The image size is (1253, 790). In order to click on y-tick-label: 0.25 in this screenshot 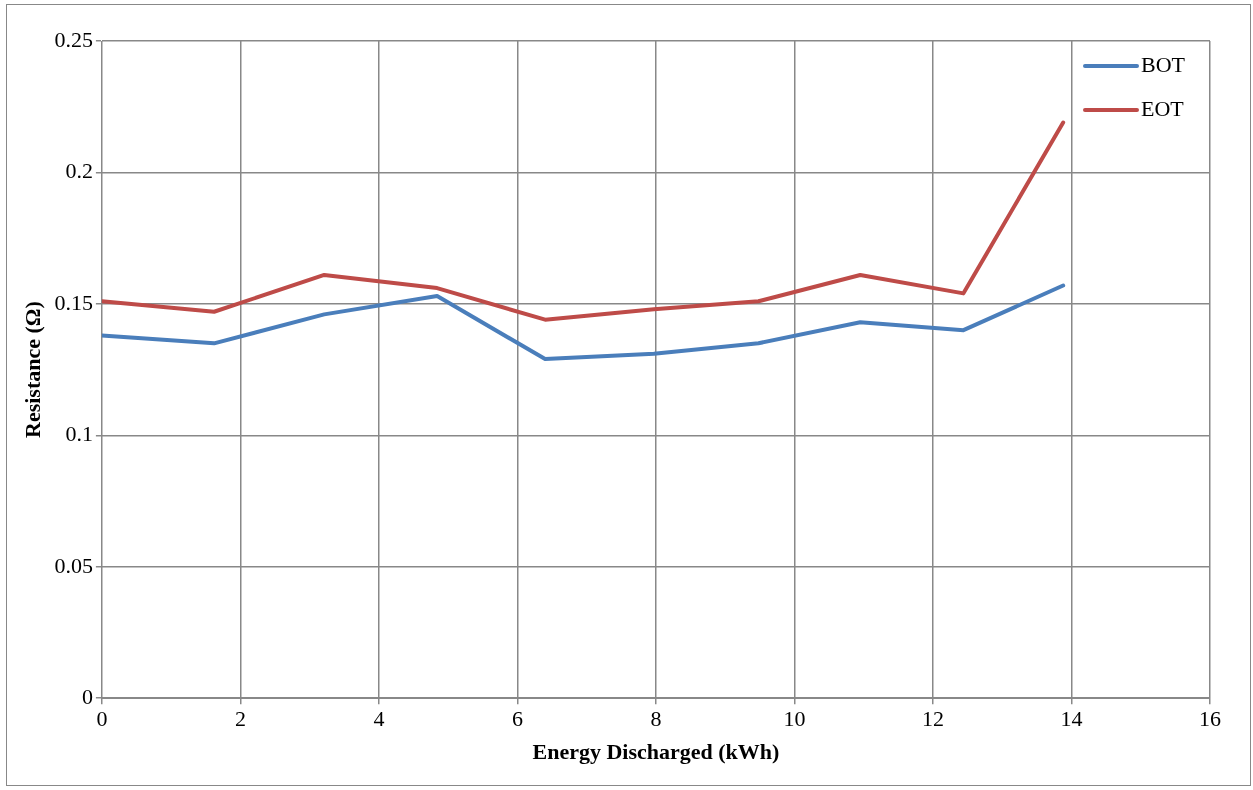, I will do `click(73, 39)`.